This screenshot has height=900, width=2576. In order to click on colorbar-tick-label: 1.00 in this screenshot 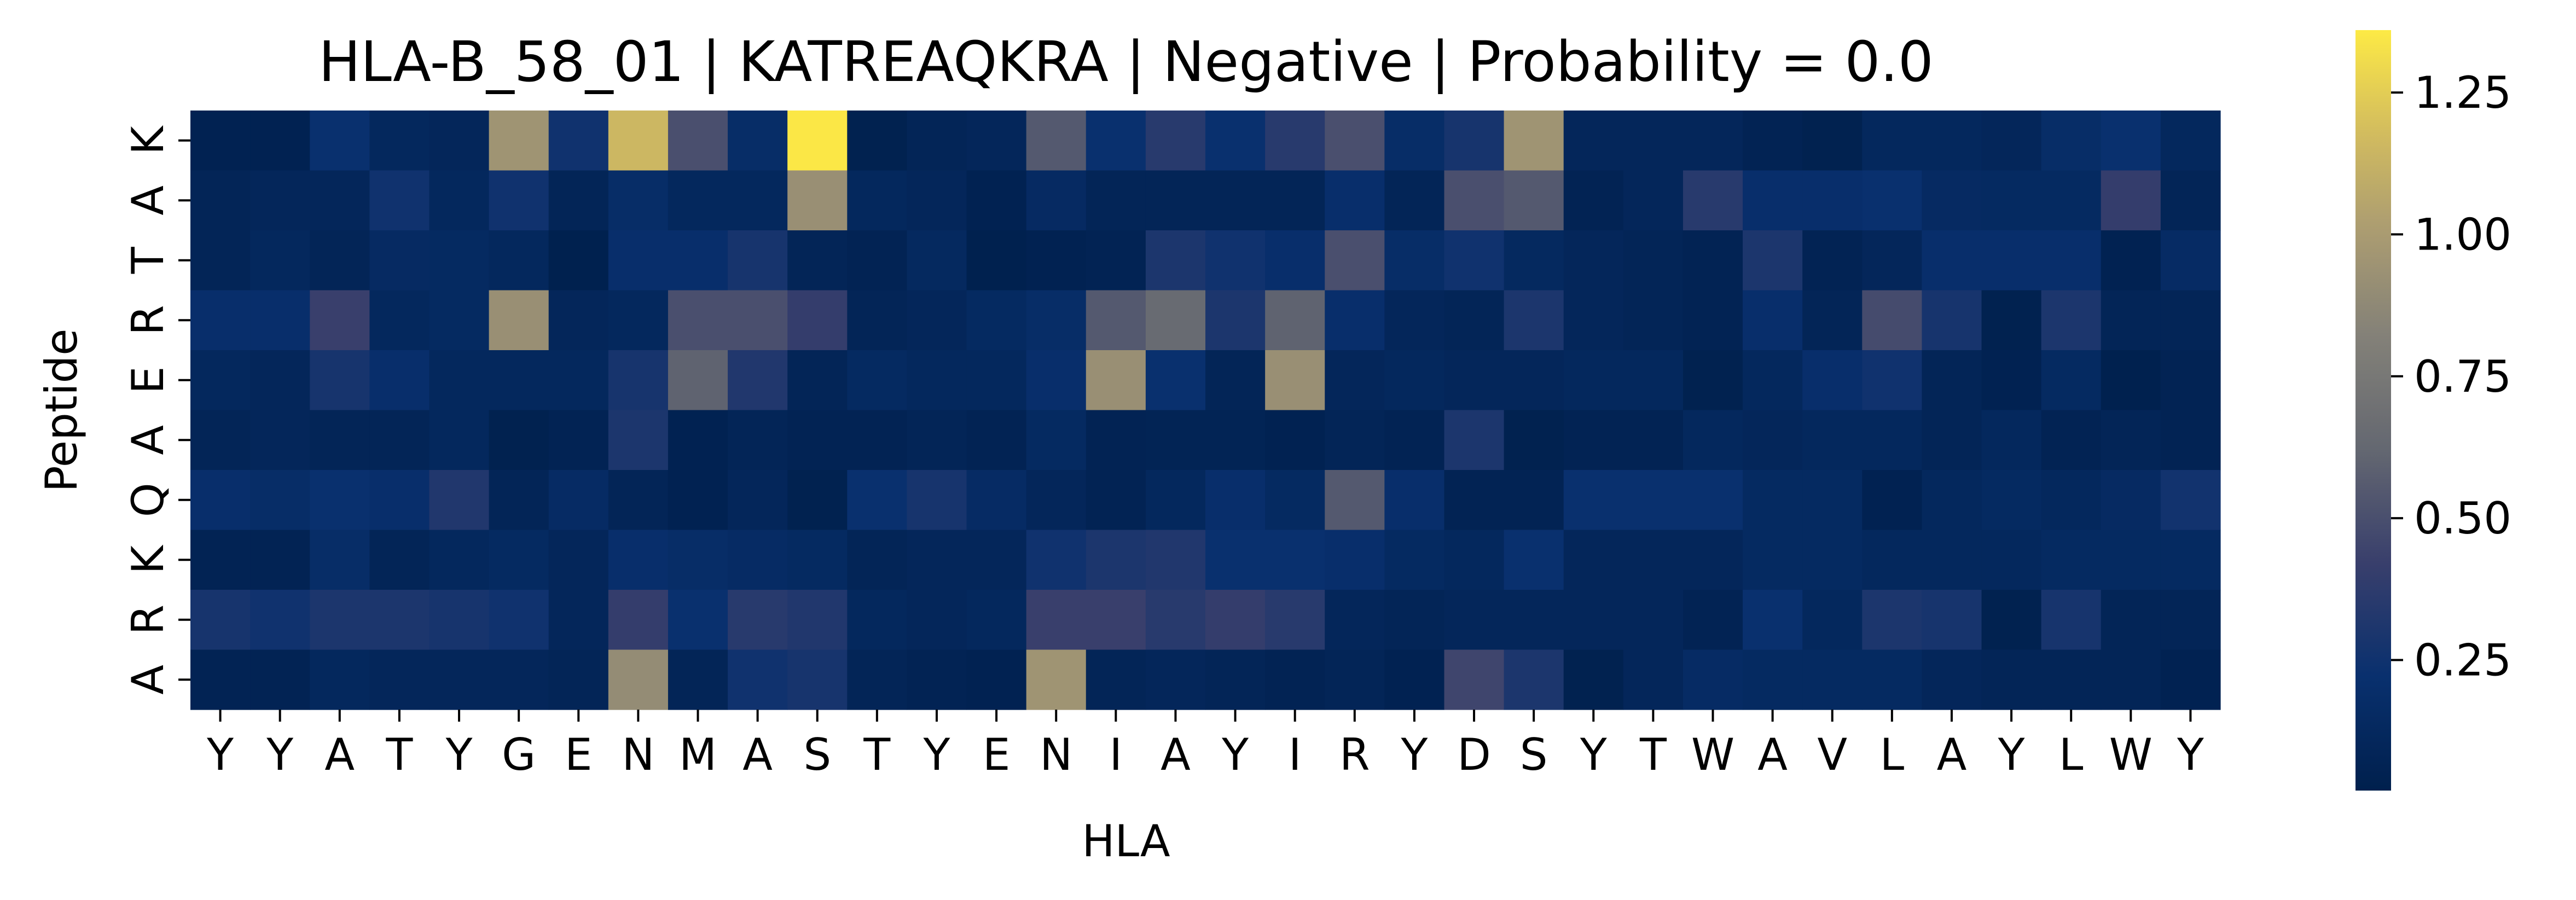, I will do `click(2462, 234)`.